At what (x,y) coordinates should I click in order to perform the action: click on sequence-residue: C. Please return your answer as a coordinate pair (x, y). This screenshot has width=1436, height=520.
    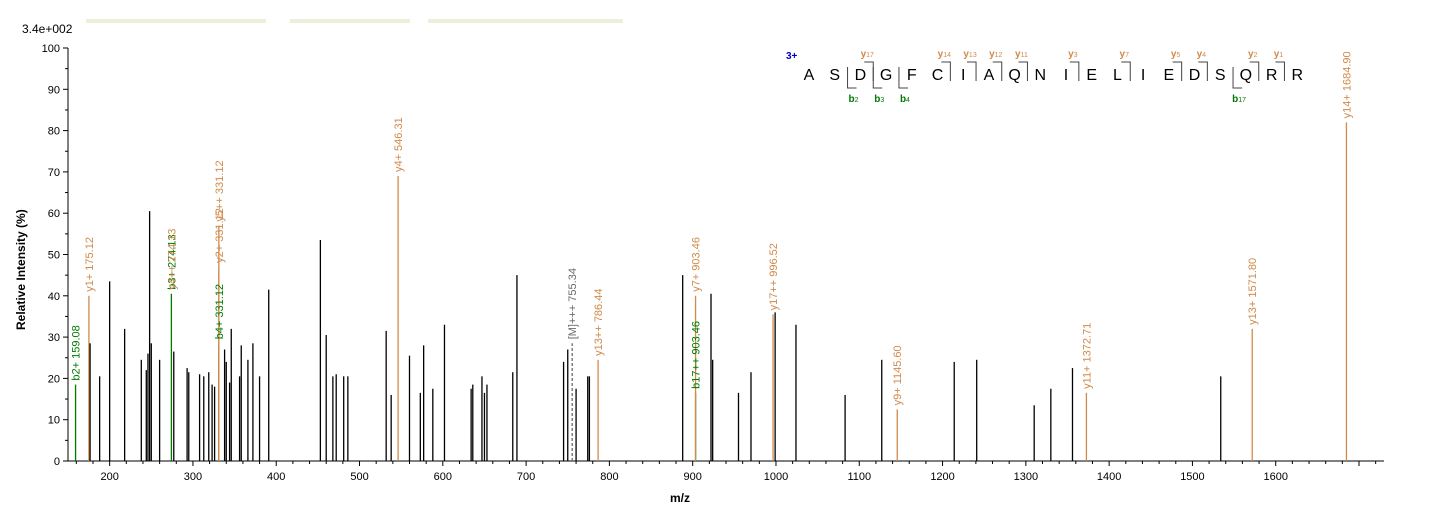
    Looking at the image, I should click on (938, 75).